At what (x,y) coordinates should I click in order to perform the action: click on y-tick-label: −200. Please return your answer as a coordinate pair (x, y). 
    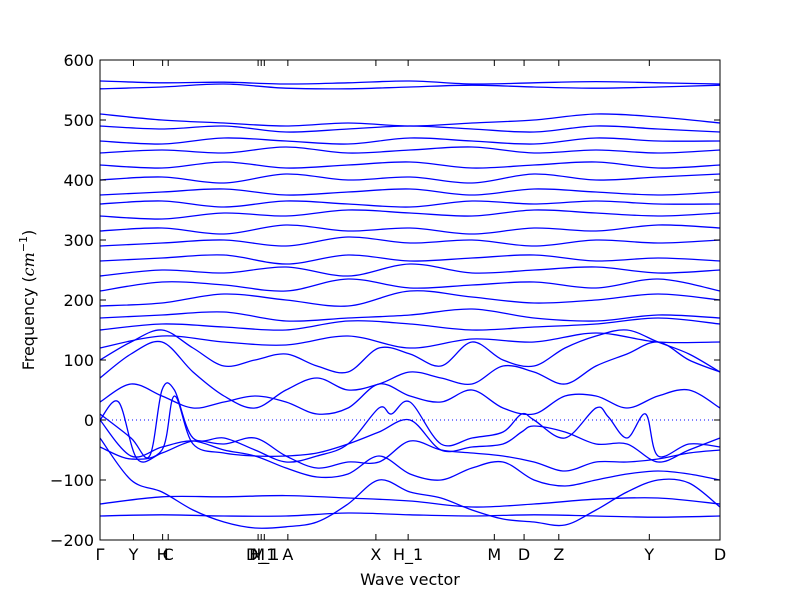
    Looking at the image, I should click on (72, 540).